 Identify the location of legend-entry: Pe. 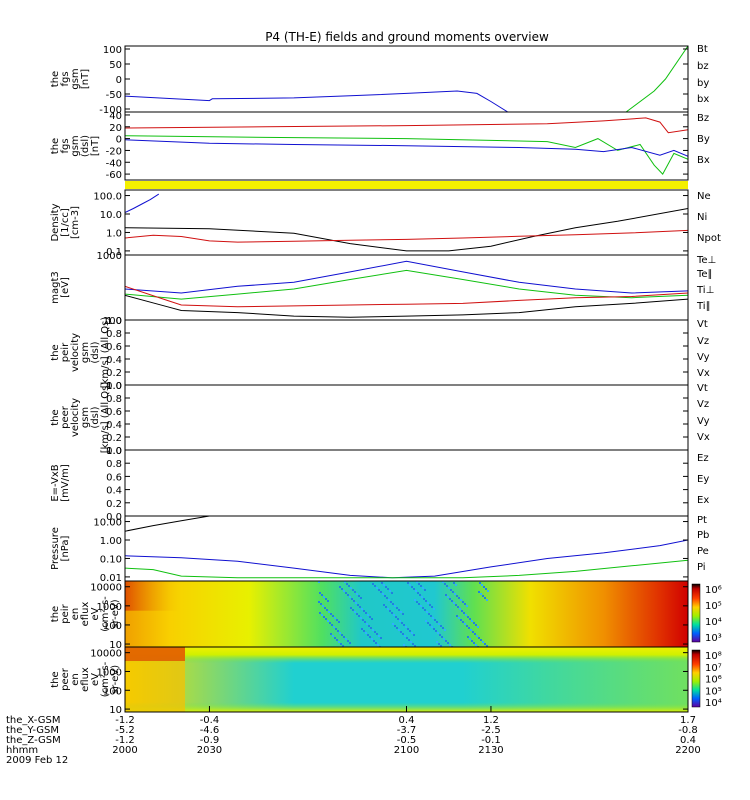
(703, 551).